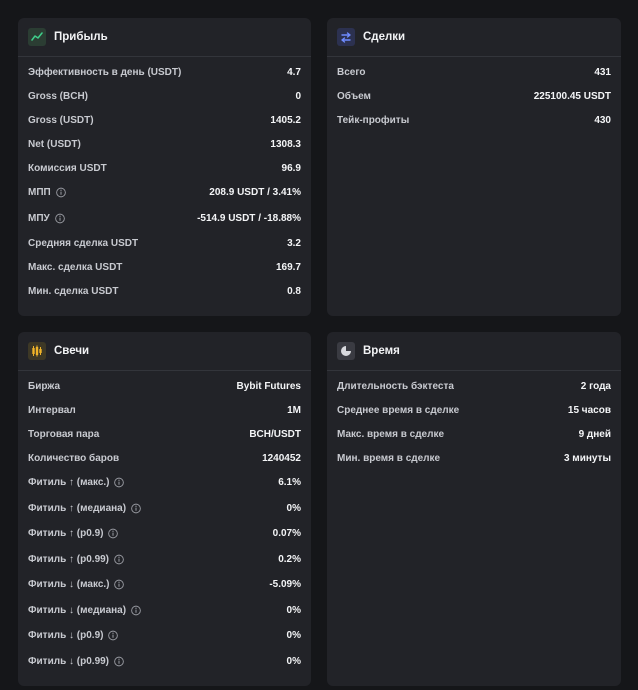  I want to click on stat-row: Макс. сделка USDT 169.7, so click(164, 267).